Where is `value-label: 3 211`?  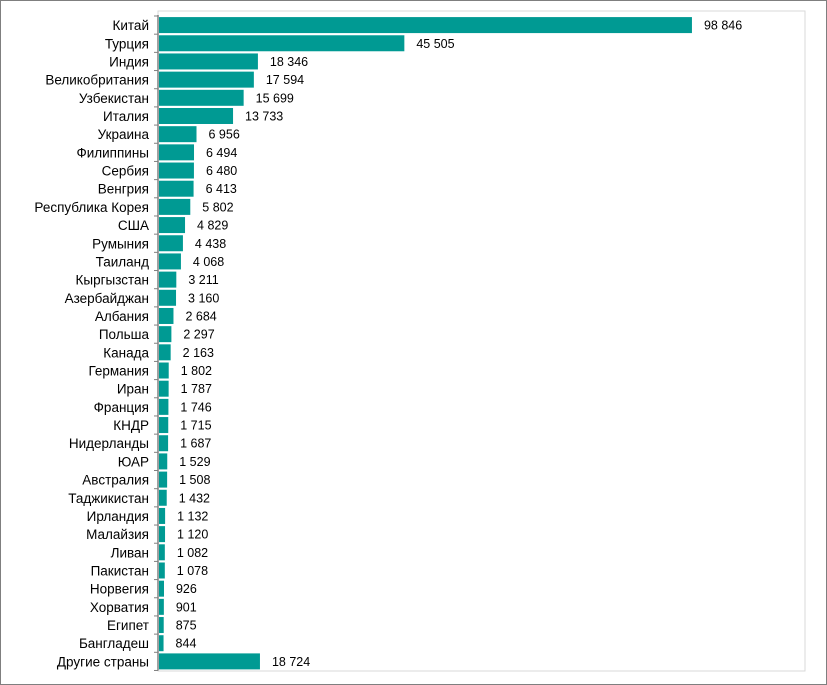
value-label: 3 211 is located at coordinates (203, 280).